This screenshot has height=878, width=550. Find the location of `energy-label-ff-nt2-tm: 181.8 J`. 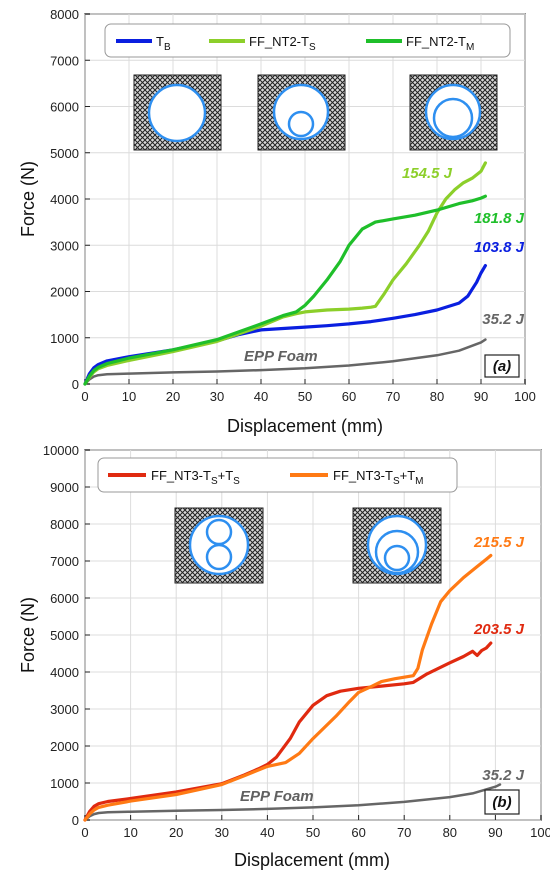

energy-label-ff-nt2-tm: 181.8 J is located at coordinates (499, 218).